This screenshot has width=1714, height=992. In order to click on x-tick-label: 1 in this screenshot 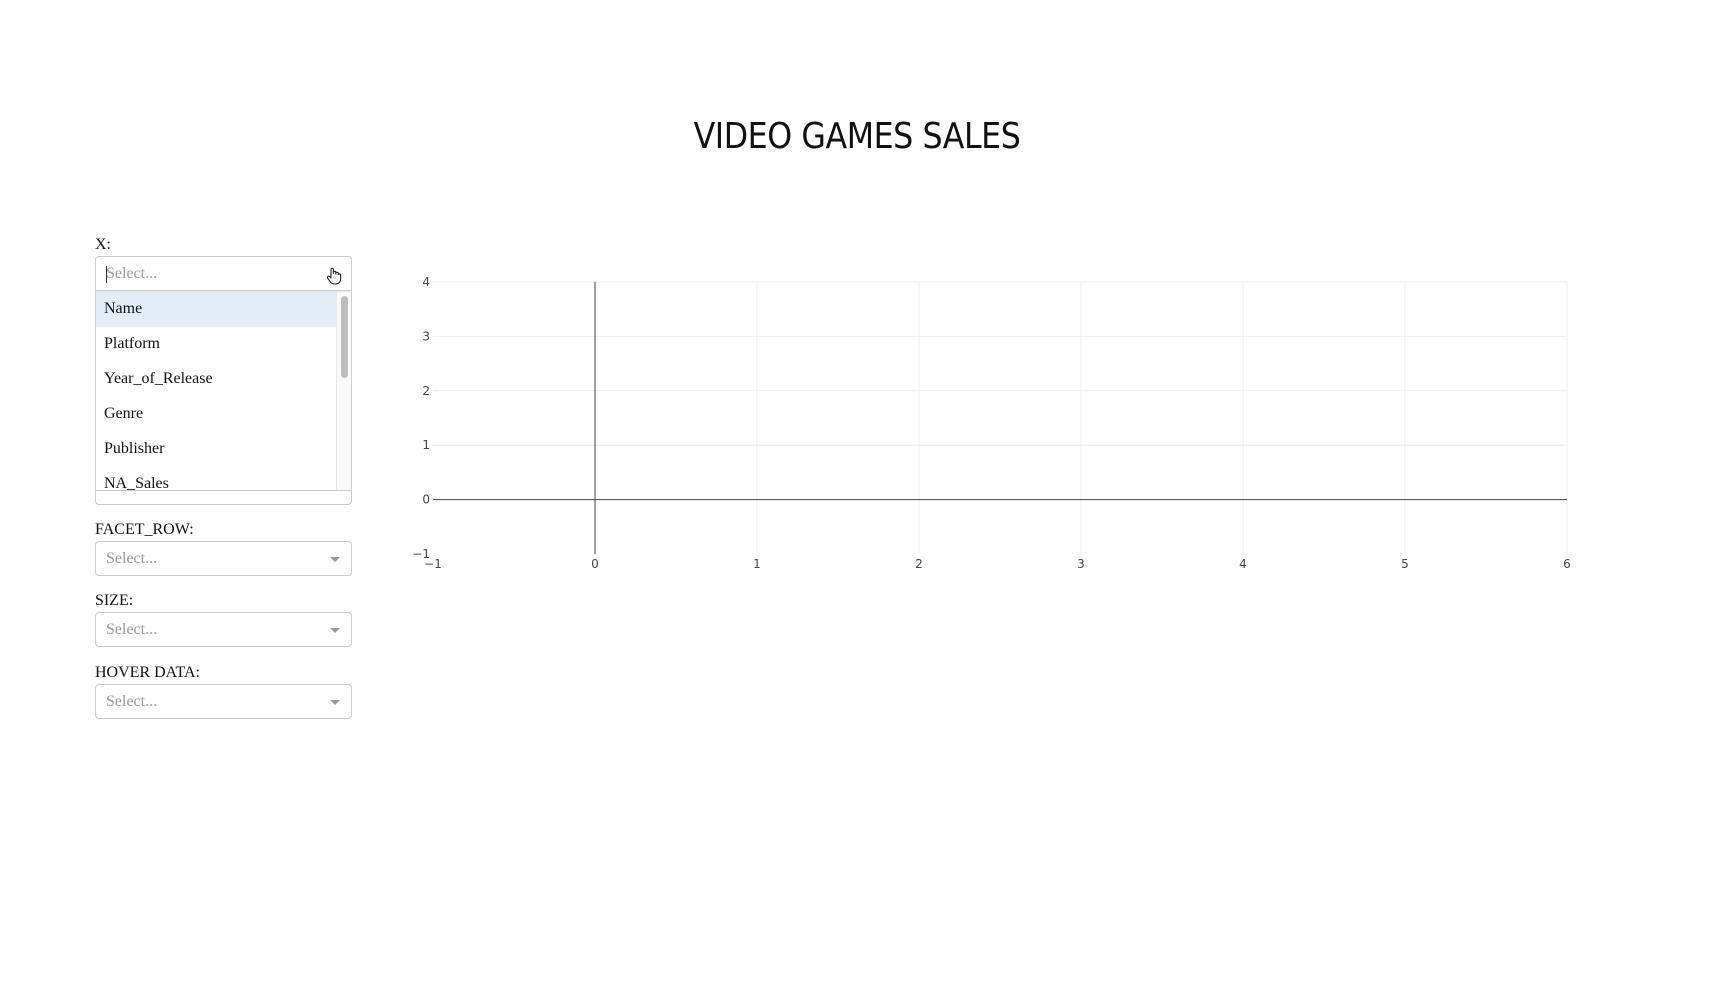, I will do `click(757, 564)`.